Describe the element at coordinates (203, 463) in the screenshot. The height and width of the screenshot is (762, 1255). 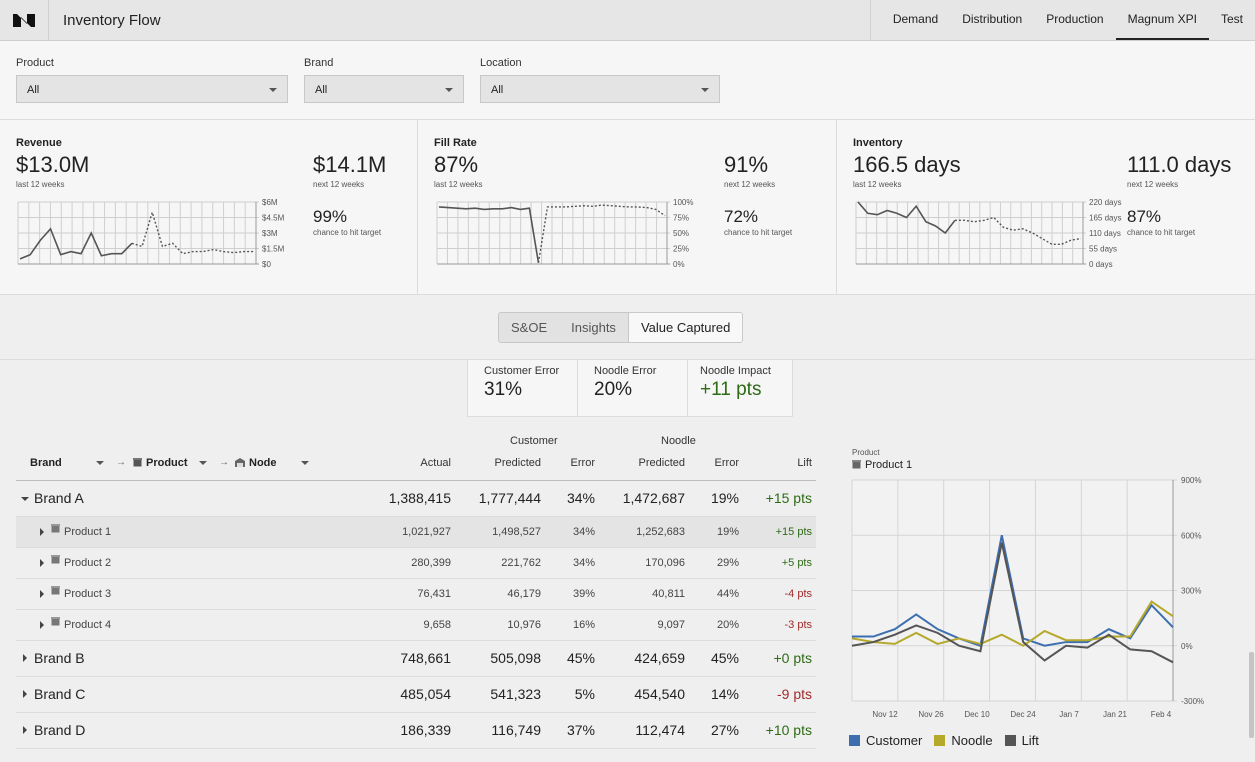
I see `product-hier-dropdown` at that location.